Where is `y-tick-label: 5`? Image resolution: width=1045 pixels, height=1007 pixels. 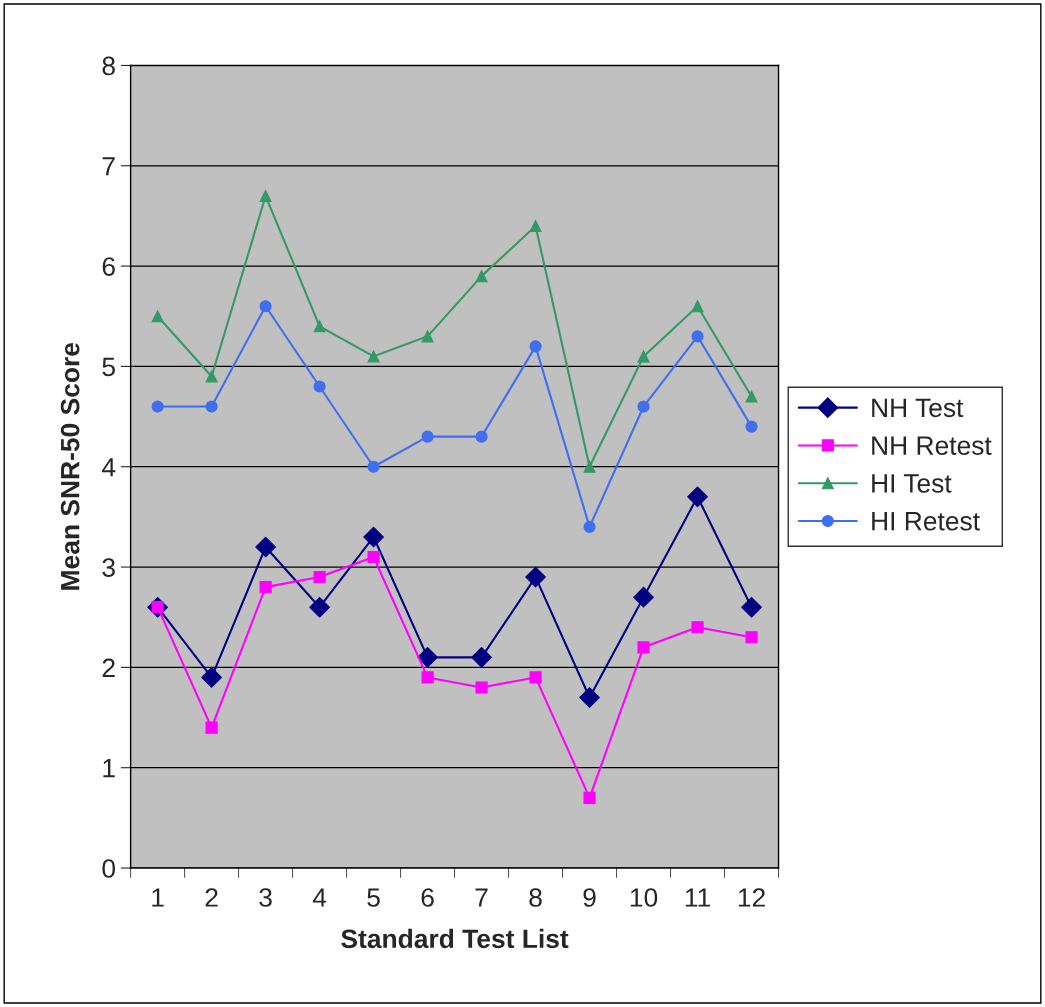 y-tick-label: 5 is located at coordinates (108, 367).